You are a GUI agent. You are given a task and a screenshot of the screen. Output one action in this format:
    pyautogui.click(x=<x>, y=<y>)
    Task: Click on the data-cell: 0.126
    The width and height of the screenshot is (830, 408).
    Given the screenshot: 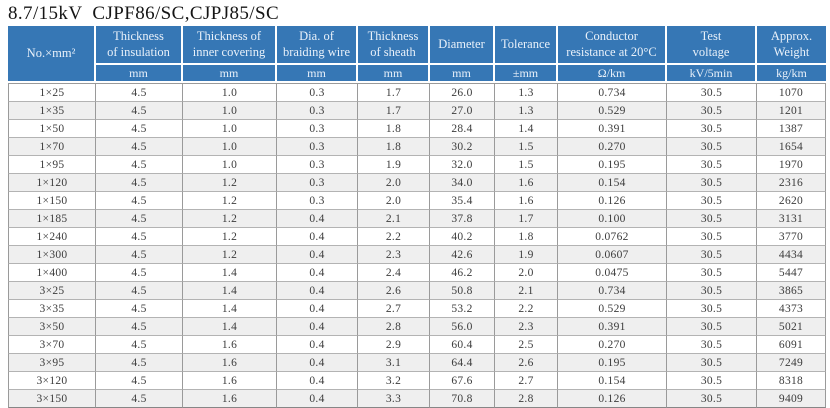 What is the action you would take?
    pyautogui.click(x=612, y=201)
    